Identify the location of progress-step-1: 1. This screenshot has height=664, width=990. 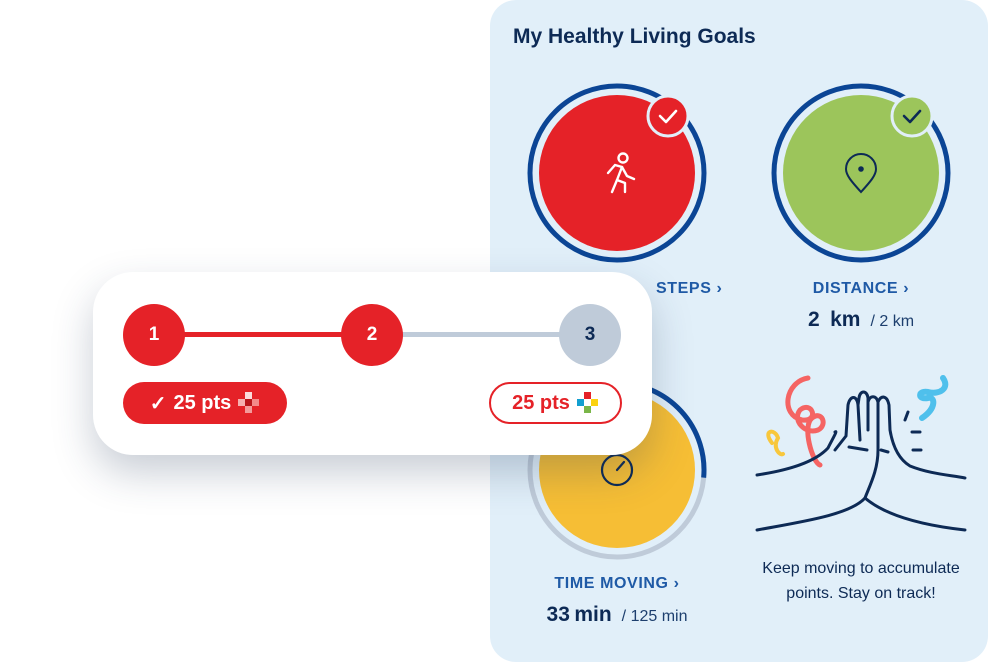
(154, 335).